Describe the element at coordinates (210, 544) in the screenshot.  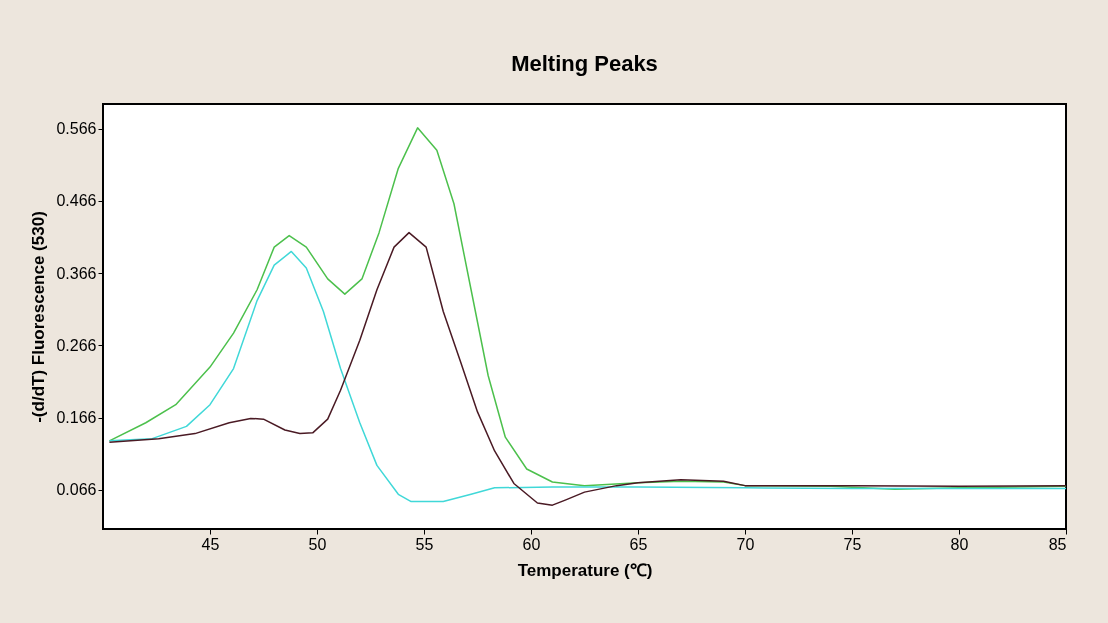
I see `x-tick-label: 45` at that location.